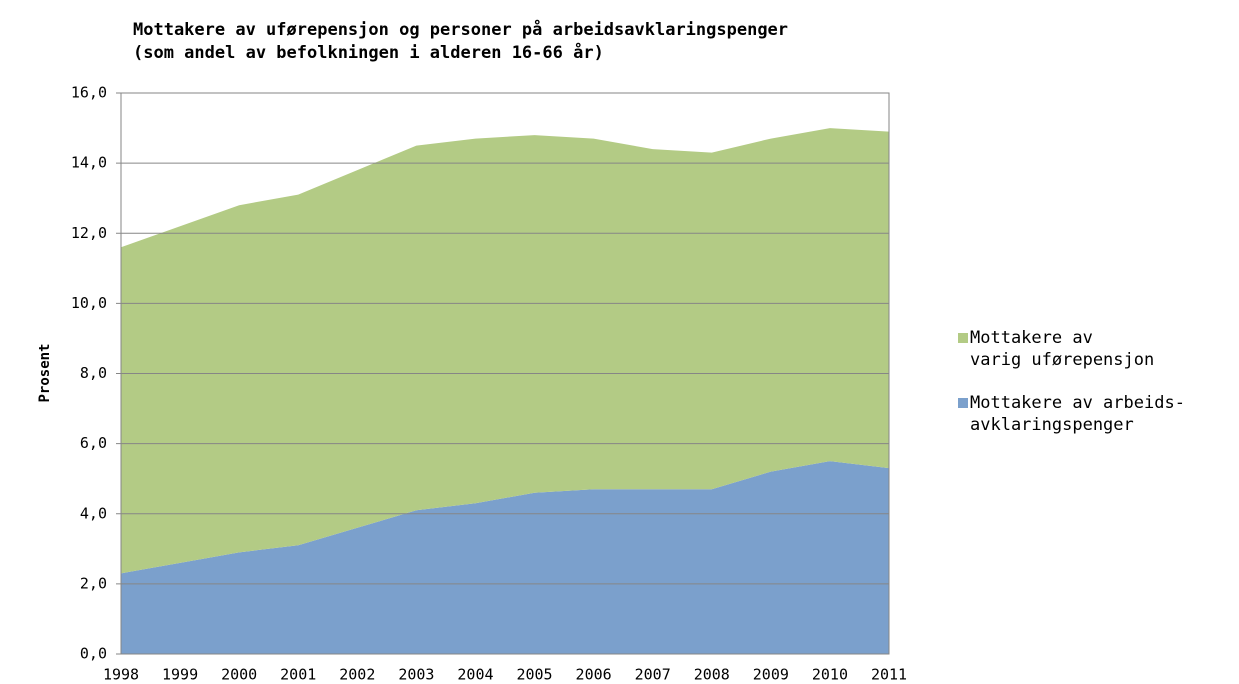  What do you see at coordinates (93, 513) in the screenshot?
I see `y-tick-label: 4,0` at bounding box center [93, 513].